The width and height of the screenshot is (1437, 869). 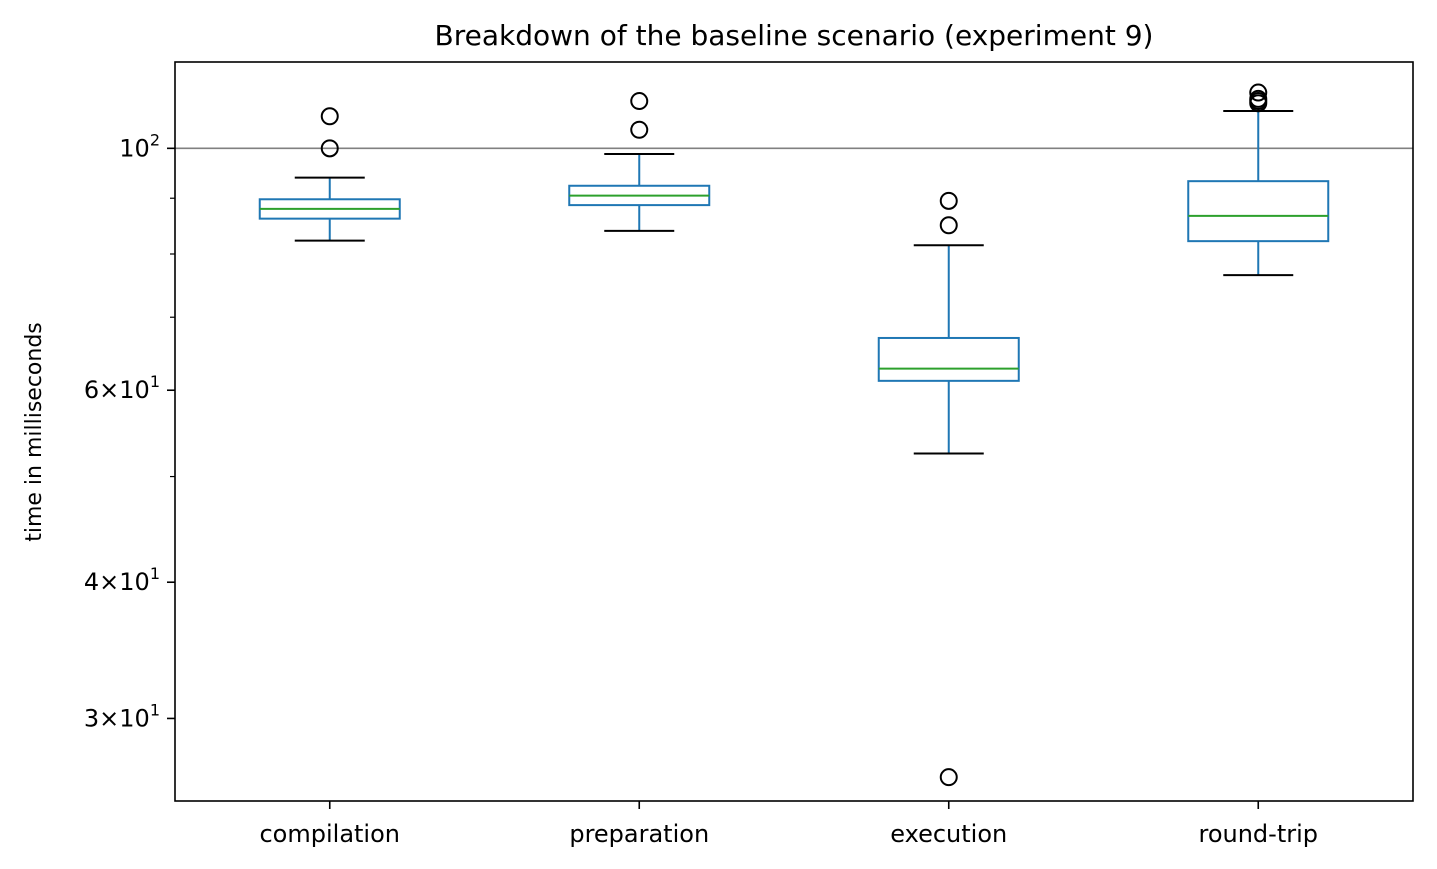 What do you see at coordinates (329, 174) in the screenshot?
I see `box-compilation` at bounding box center [329, 174].